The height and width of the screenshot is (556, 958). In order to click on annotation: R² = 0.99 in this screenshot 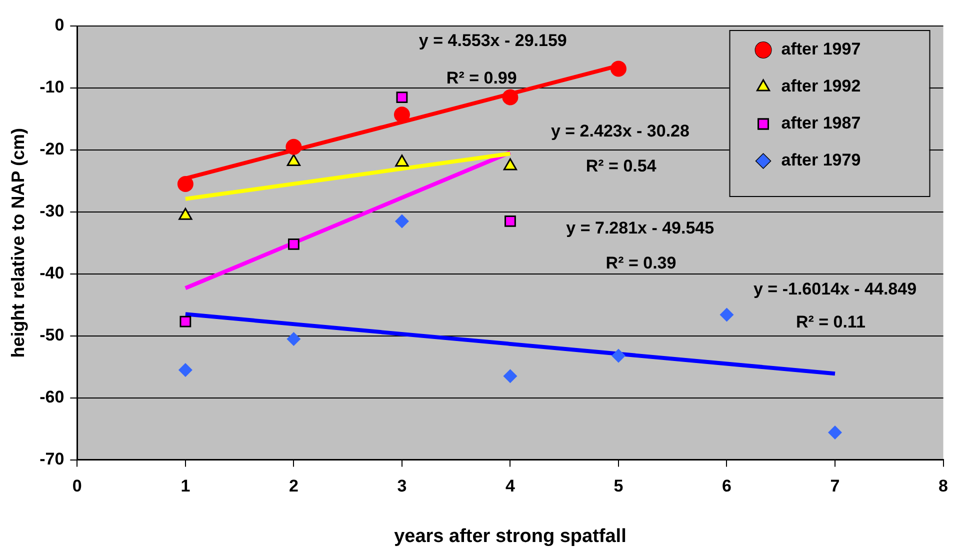, I will do `click(481, 78)`.